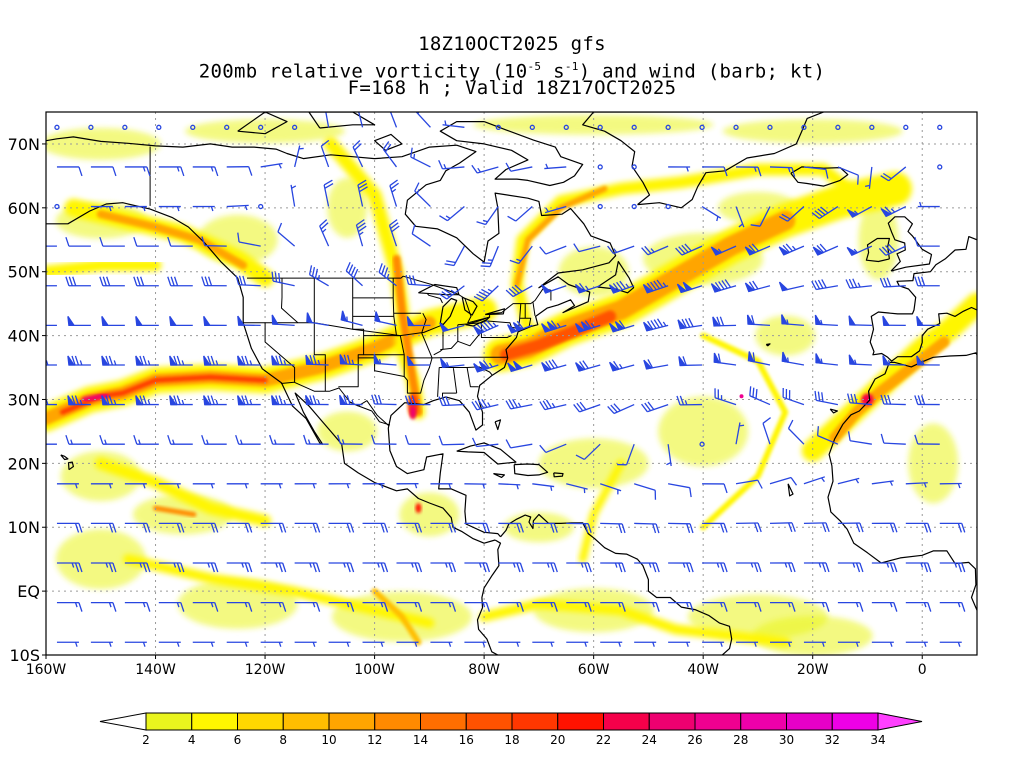 Image resolution: width=1024 pixels, height=768 pixels. Describe the element at coordinates (28, 591) in the screenshot. I see `lat-label: EQ` at that location.